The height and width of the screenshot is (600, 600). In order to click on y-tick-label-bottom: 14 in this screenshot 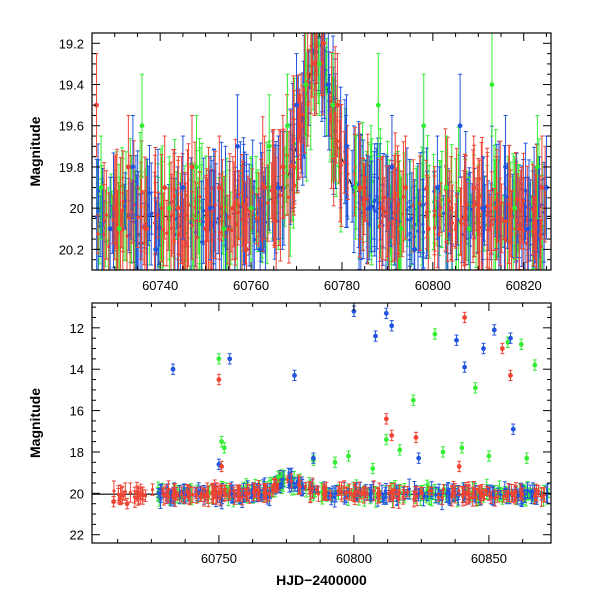, I will do `click(77, 369)`.